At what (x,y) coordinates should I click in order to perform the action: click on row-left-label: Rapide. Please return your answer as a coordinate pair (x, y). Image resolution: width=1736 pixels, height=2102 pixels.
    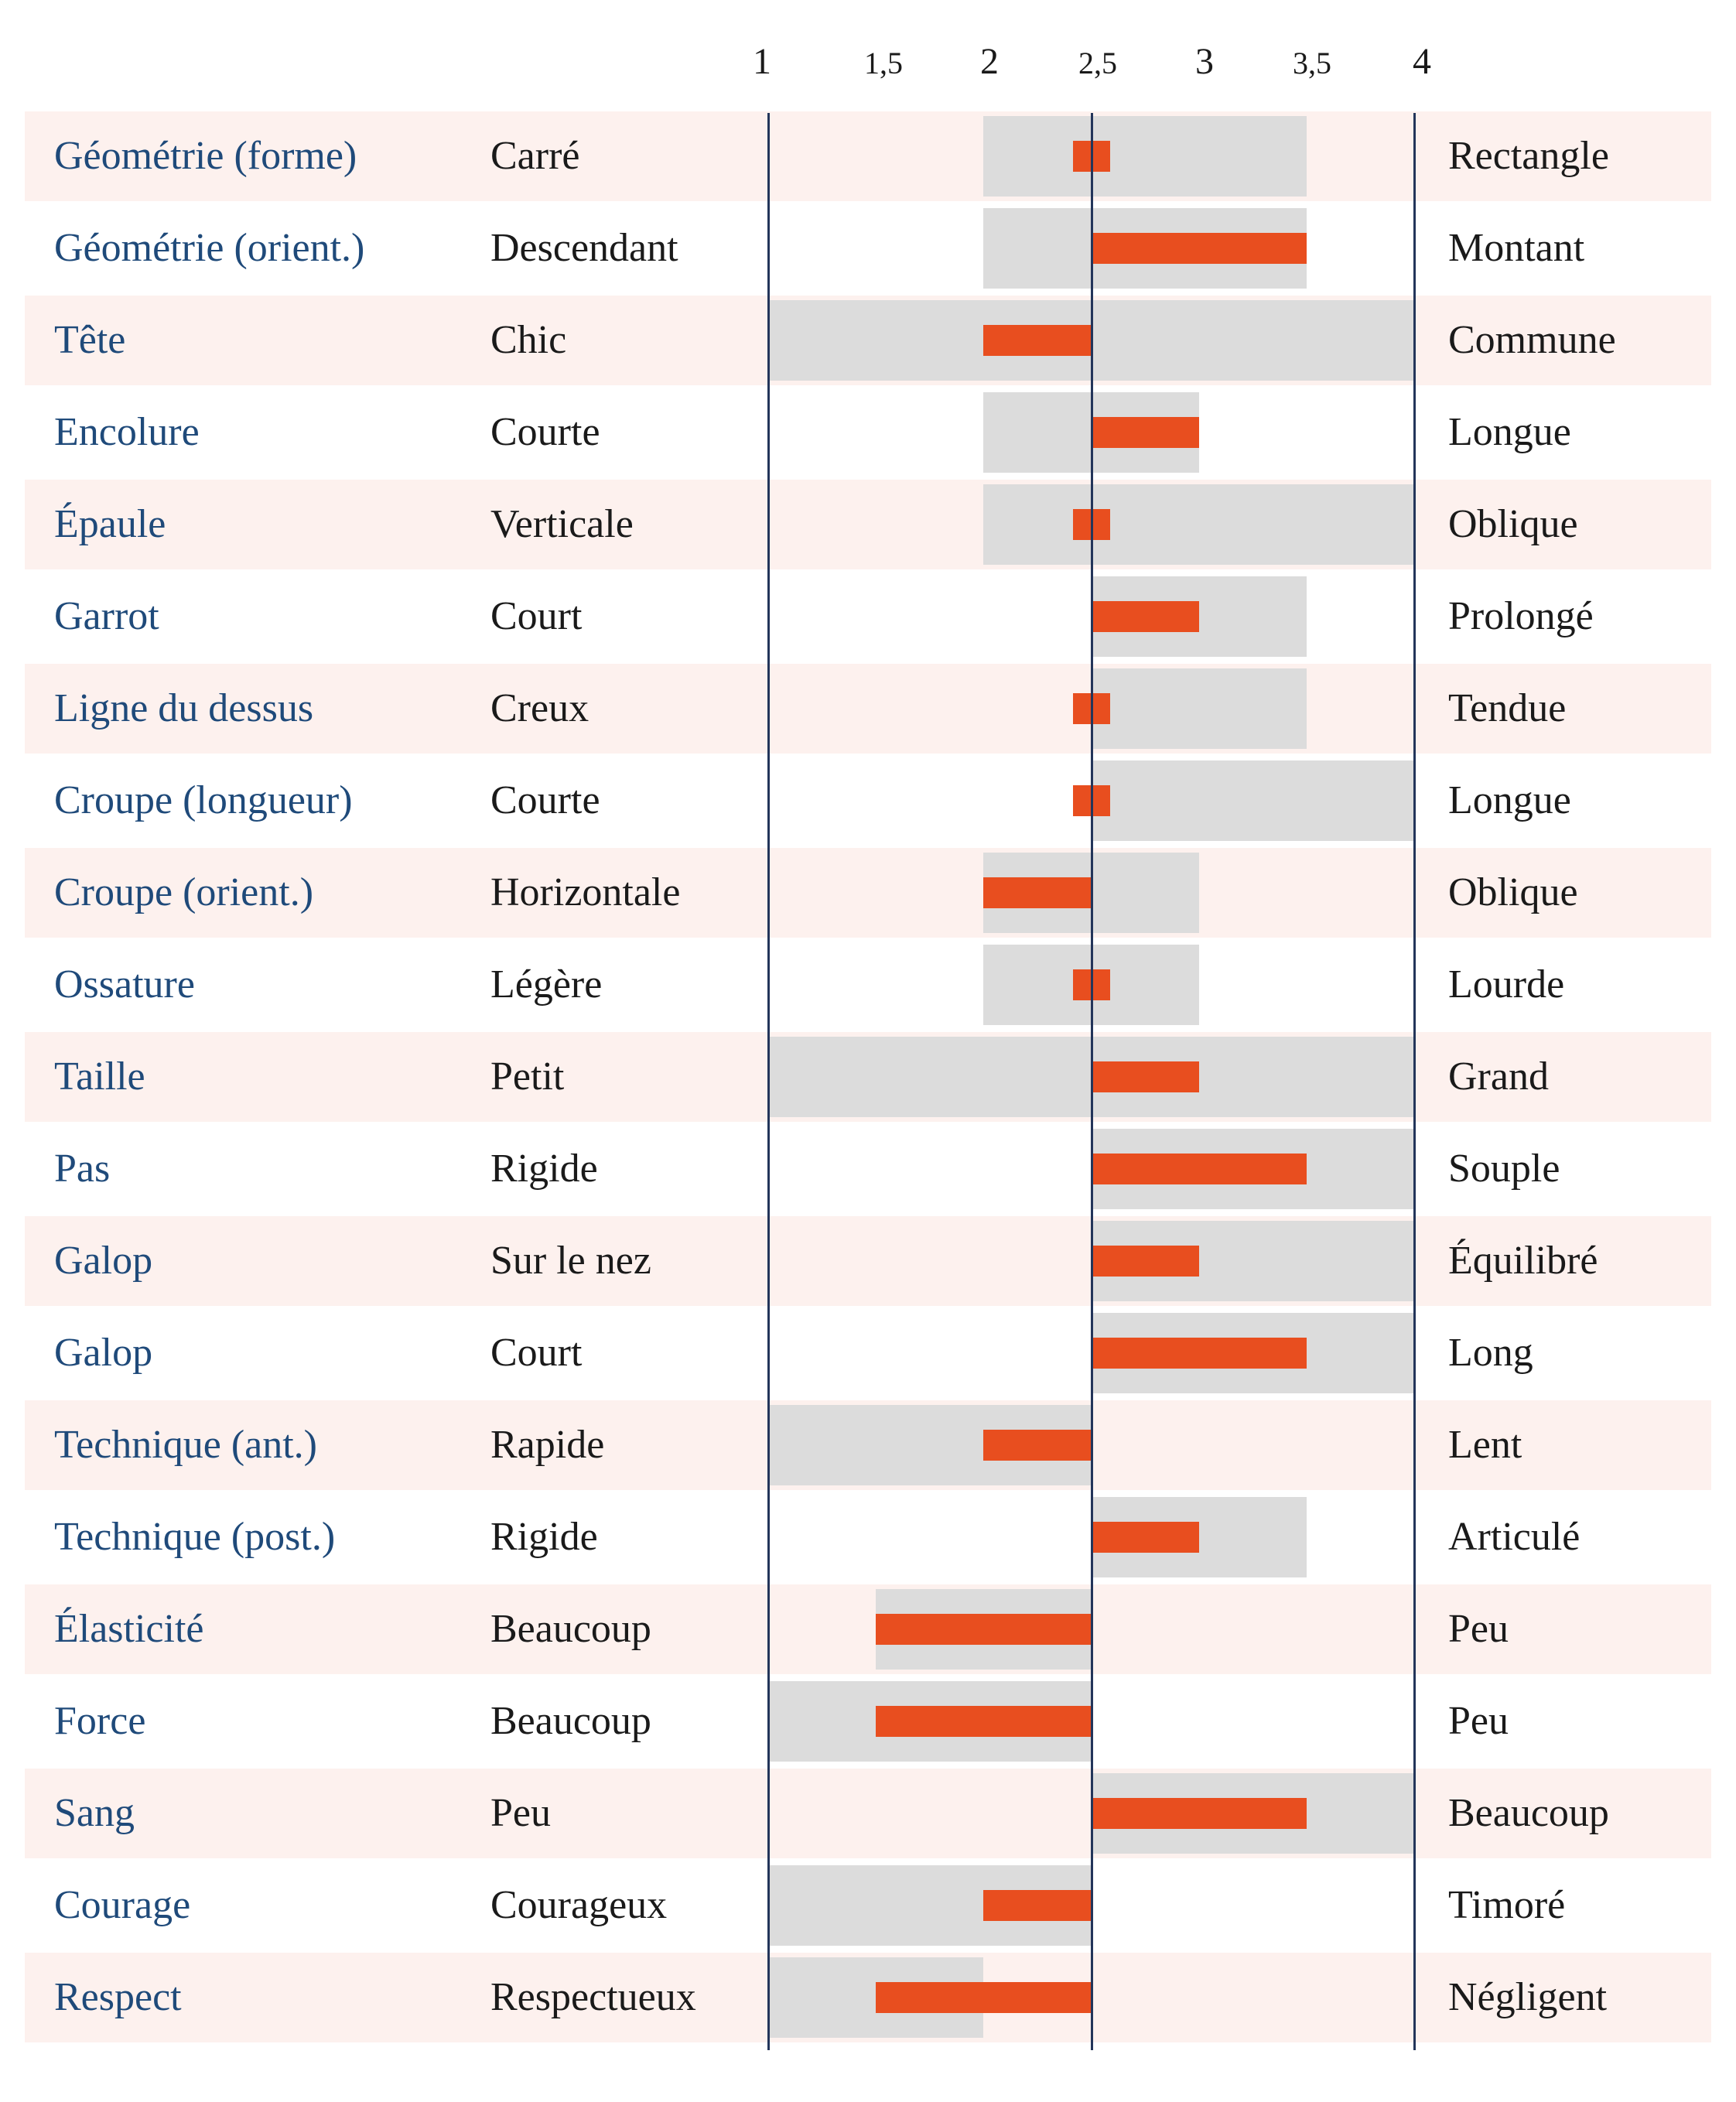
    Looking at the image, I should click on (547, 1445).